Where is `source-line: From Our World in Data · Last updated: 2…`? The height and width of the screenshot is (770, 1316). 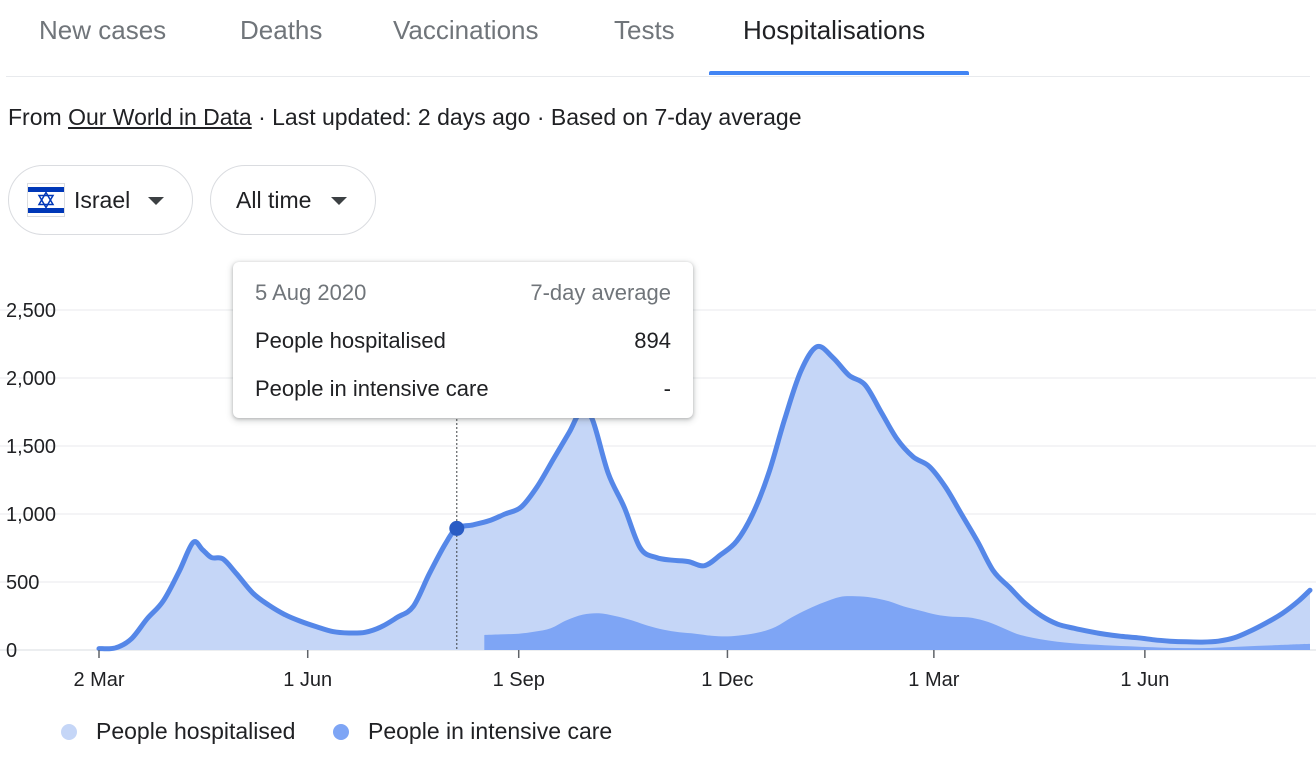
source-line: From Our World in Data · Last updated: 2… is located at coordinates (405, 117).